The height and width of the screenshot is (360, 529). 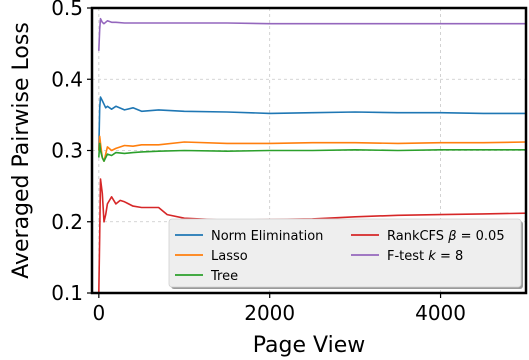 I want to click on y-tick-label: 0.3, so click(x=67, y=151).